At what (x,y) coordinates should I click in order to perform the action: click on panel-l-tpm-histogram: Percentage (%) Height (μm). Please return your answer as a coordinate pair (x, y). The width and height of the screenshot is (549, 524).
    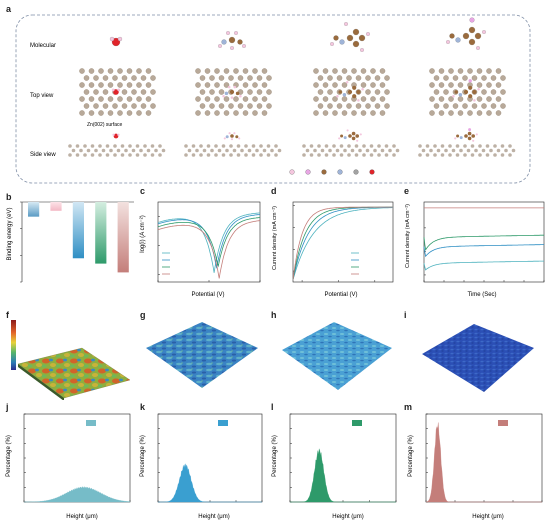
    Looking at the image, I should click on (334, 466).